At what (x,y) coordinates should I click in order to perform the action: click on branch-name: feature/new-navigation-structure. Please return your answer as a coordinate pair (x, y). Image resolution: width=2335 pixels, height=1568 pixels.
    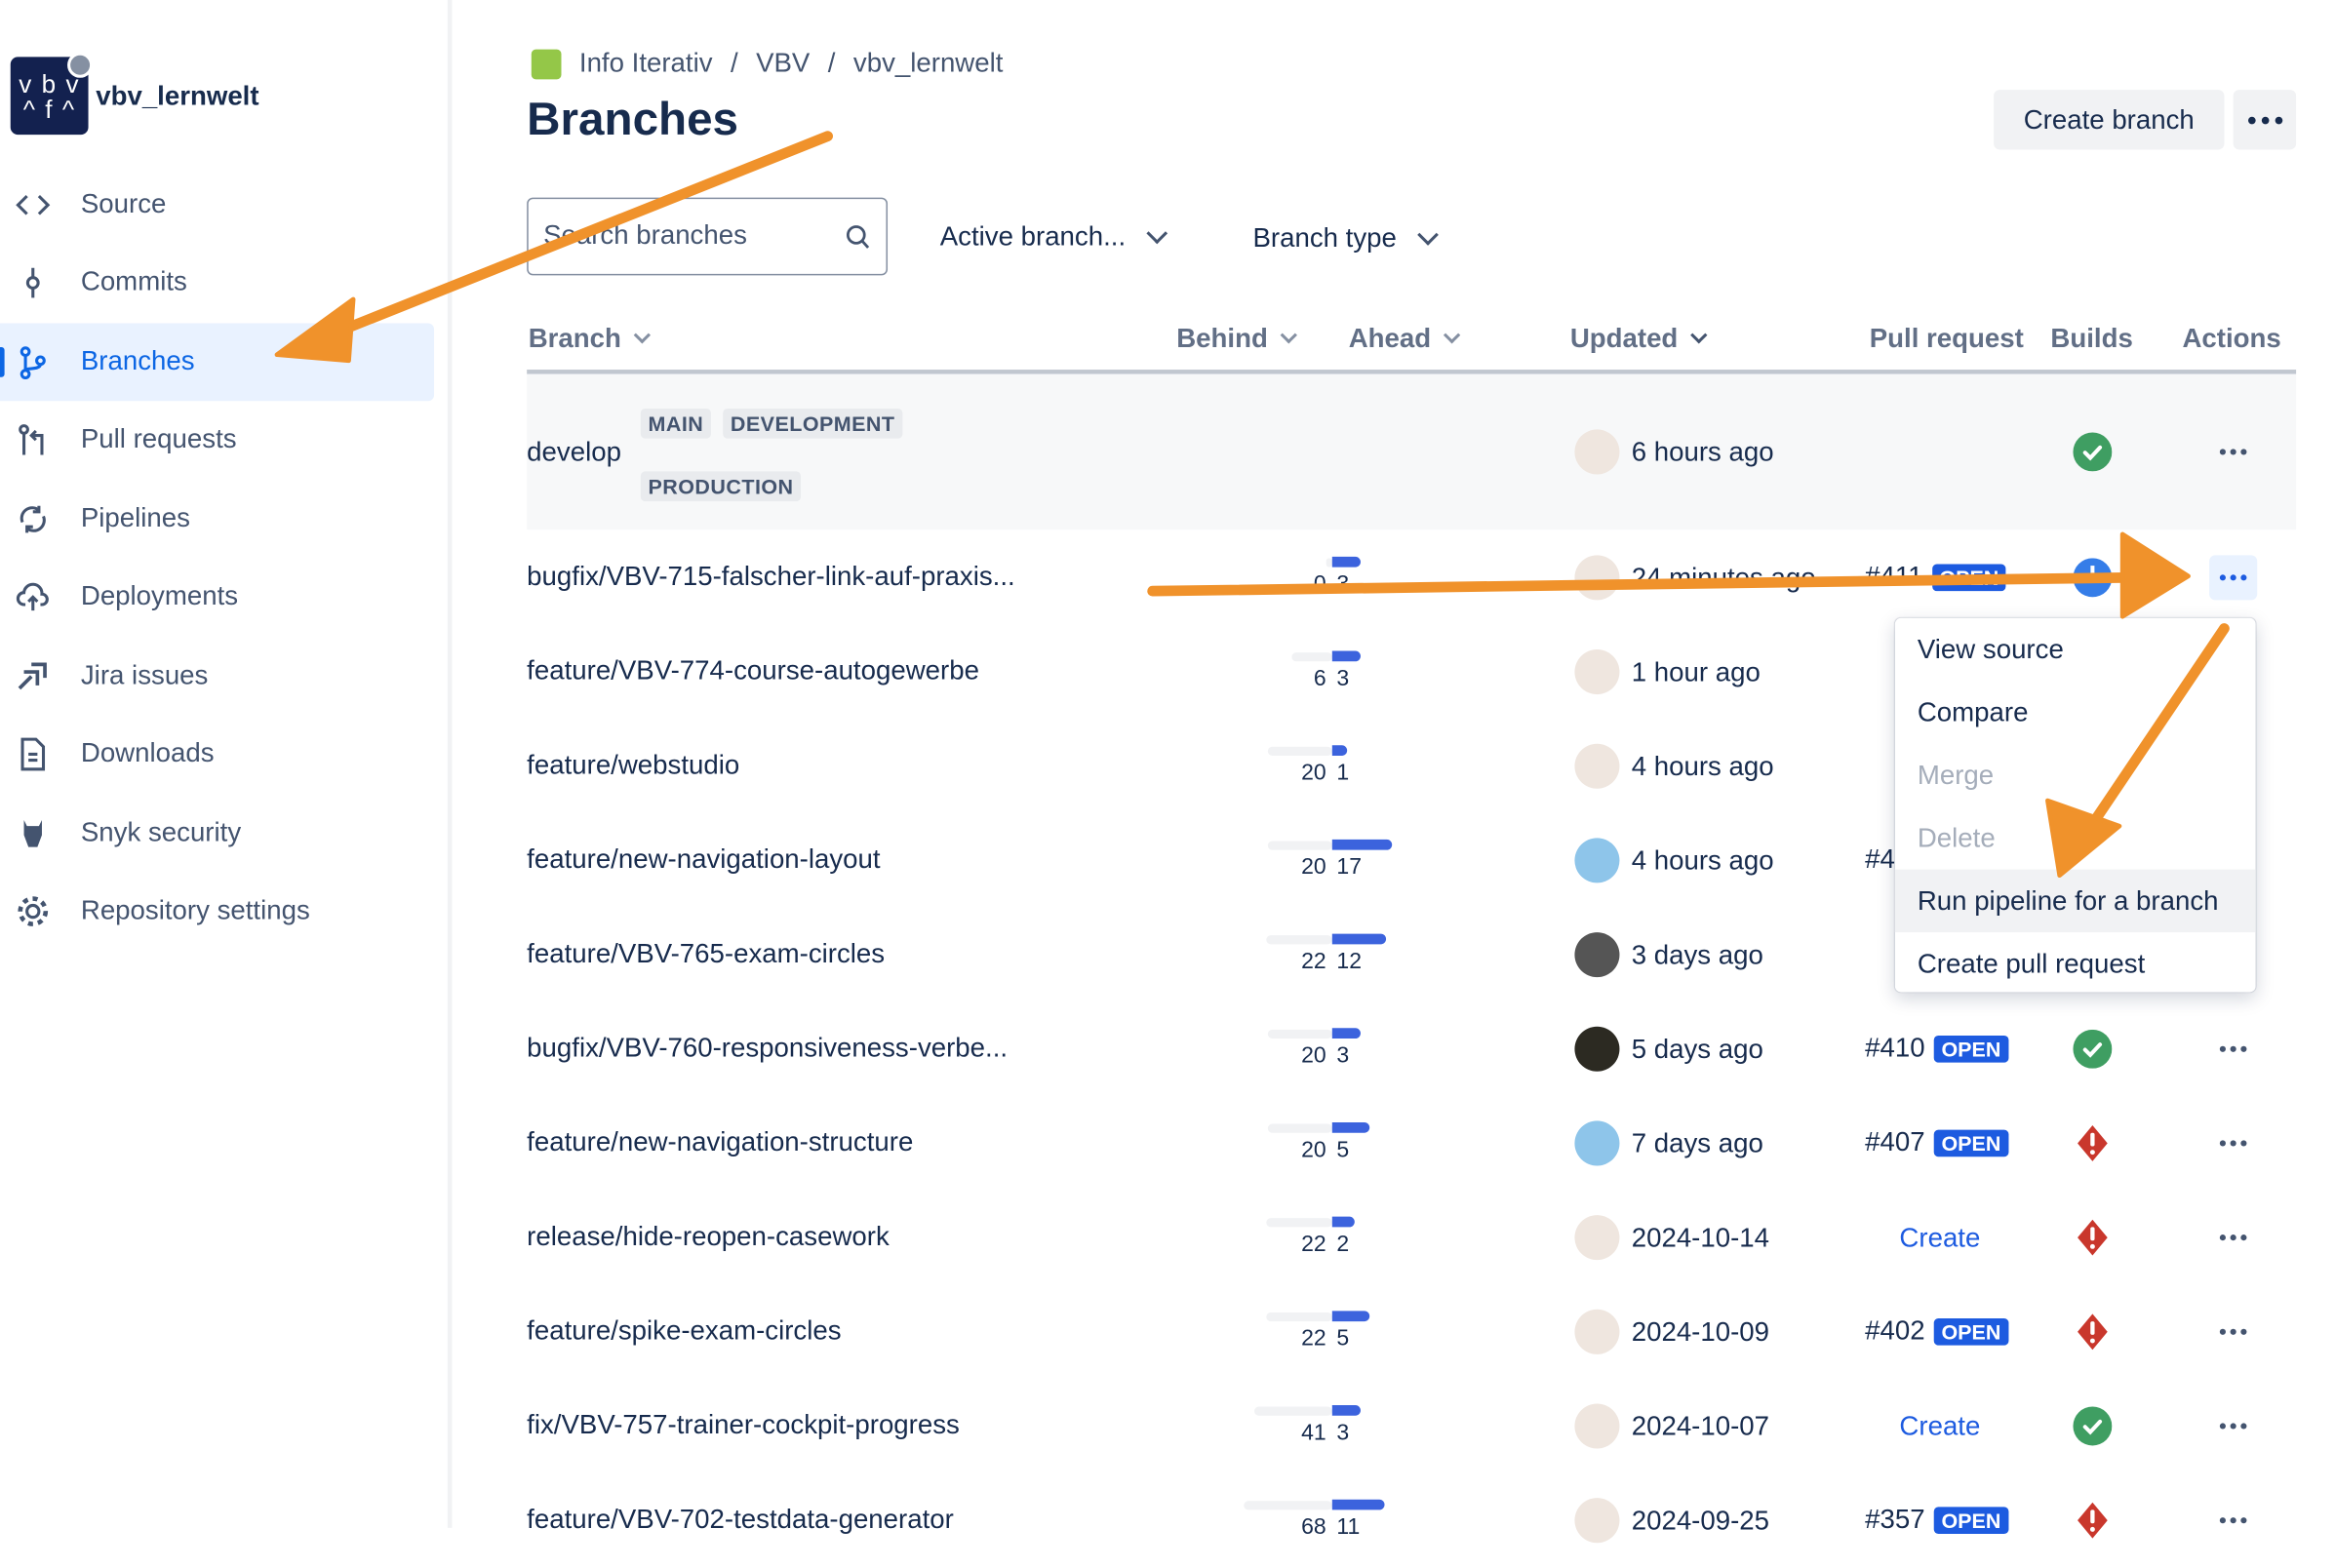
    Looking at the image, I should click on (720, 1141).